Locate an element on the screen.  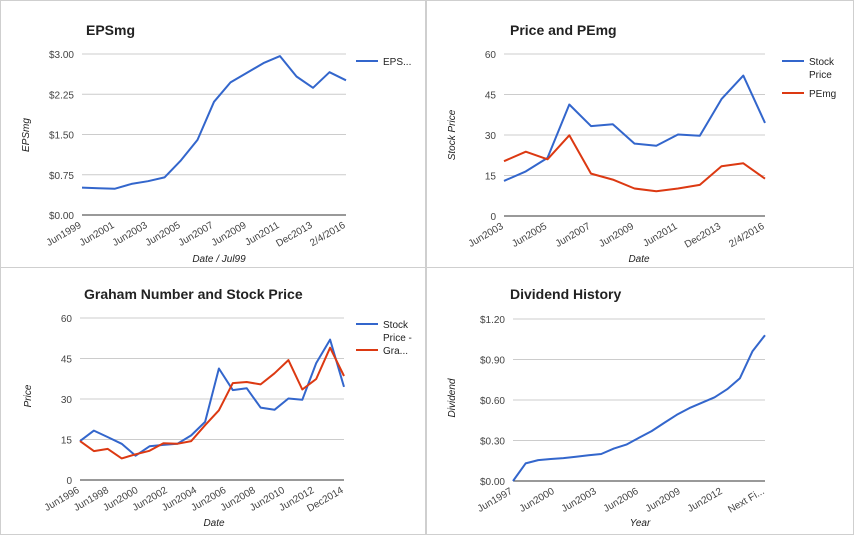
y-tick-label: $1.20 is located at coordinates (492, 320).